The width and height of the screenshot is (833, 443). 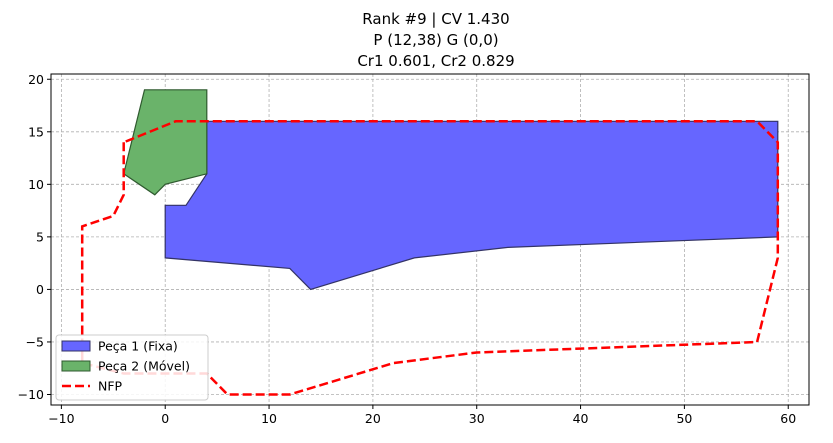 What do you see at coordinates (435, 19) in the screenshot?
I see `chart-title-line-1: Rank #9 | CV 1.430` at bounding box center [435, 19].